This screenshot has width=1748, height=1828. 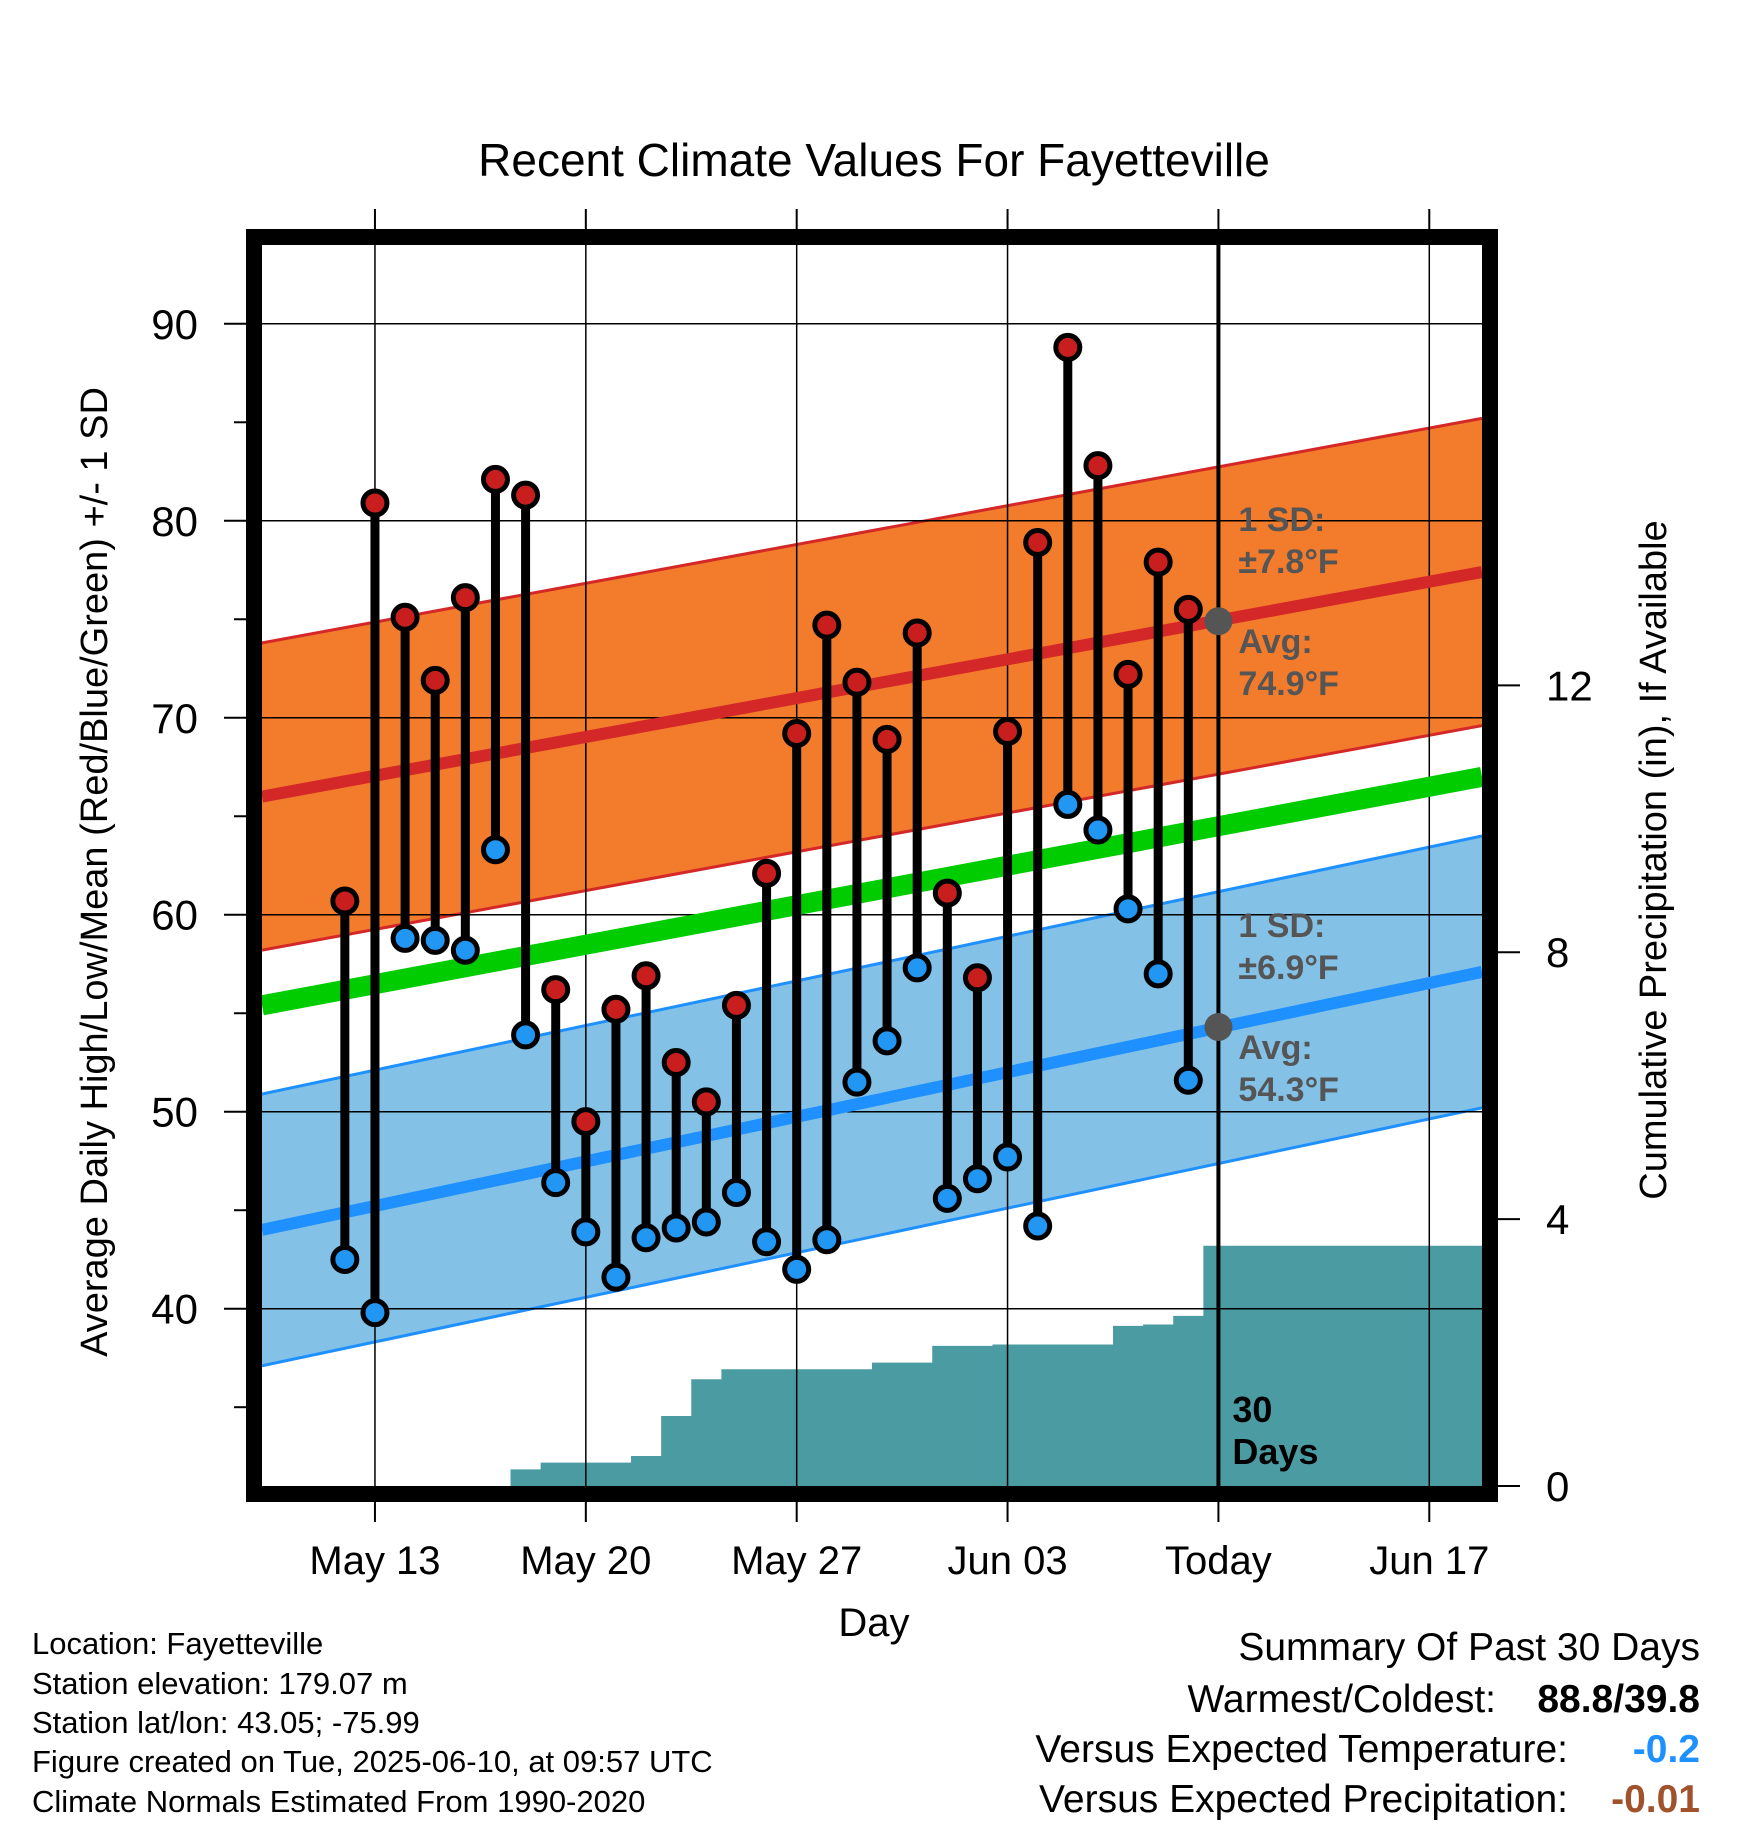 What do you see at coordinates (1288, 684) in the screenshot?
I see `high-avg-value: 74.9°F` at bounding box center [1288, 684].